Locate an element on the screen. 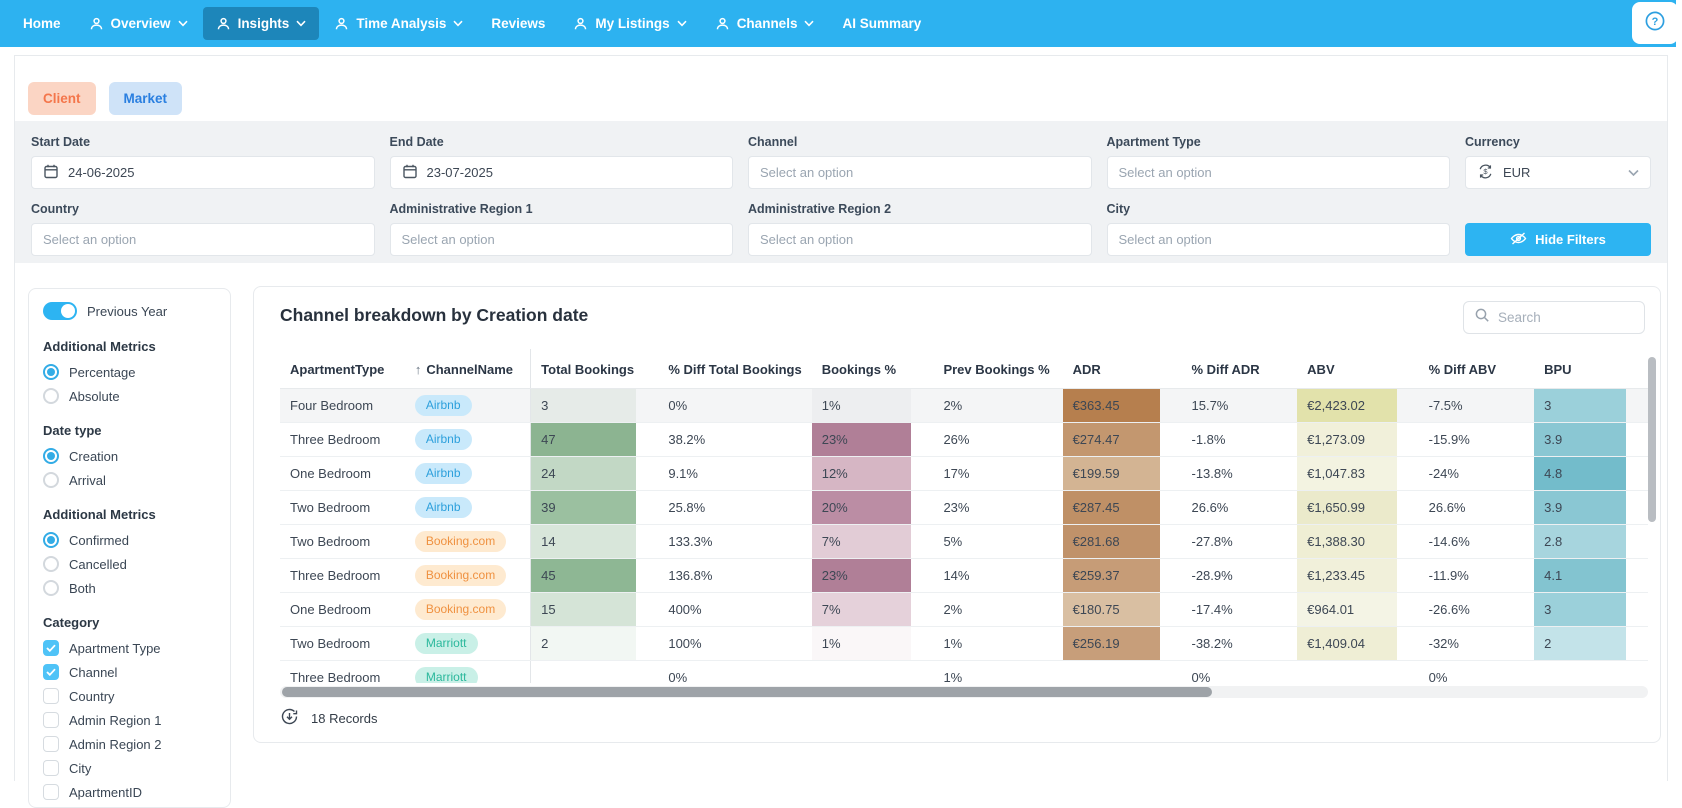 This screenshot has height=808, width=1682. checkbox-country: Country is located at coordinates (129, 696).